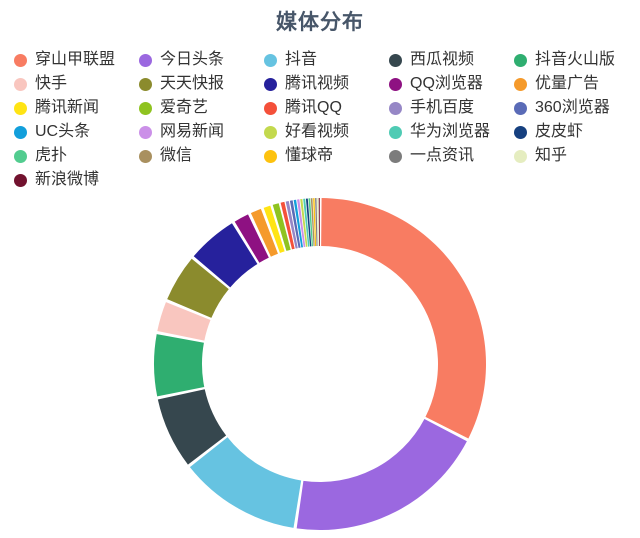 The height and width of the screenshot is (538, 640). What do you see at coordinates (326, 60) in the screenshot?
I see `legend-item: 抖音` at bounding box center [326, 60].